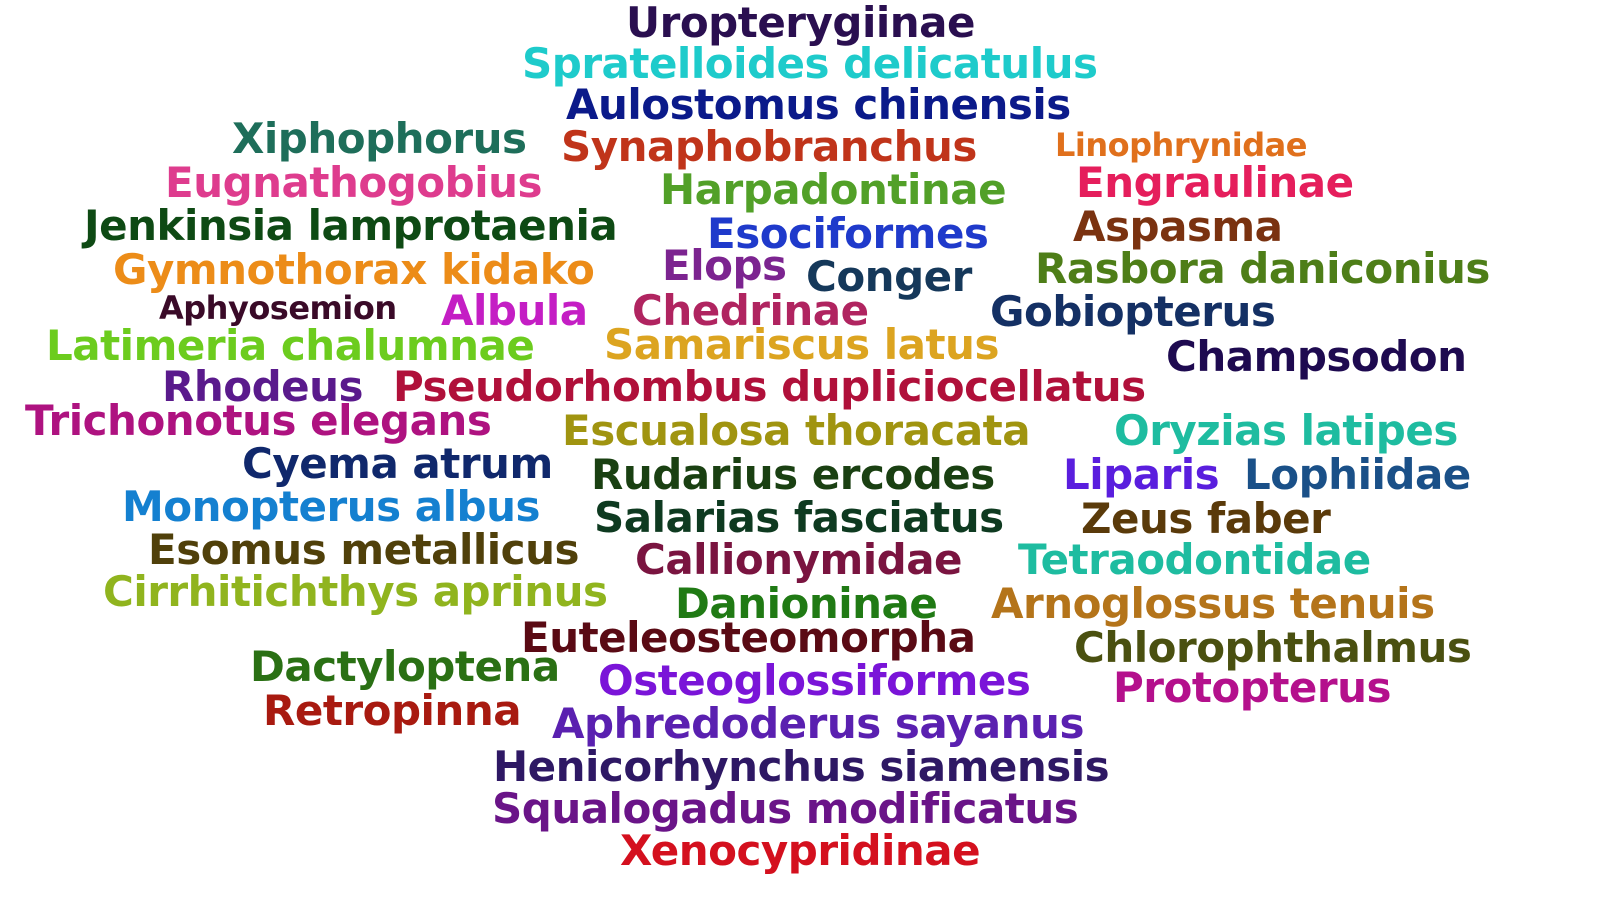  I want to click on word-monopterus-albus: Monopterus albus, so click(331, 506).